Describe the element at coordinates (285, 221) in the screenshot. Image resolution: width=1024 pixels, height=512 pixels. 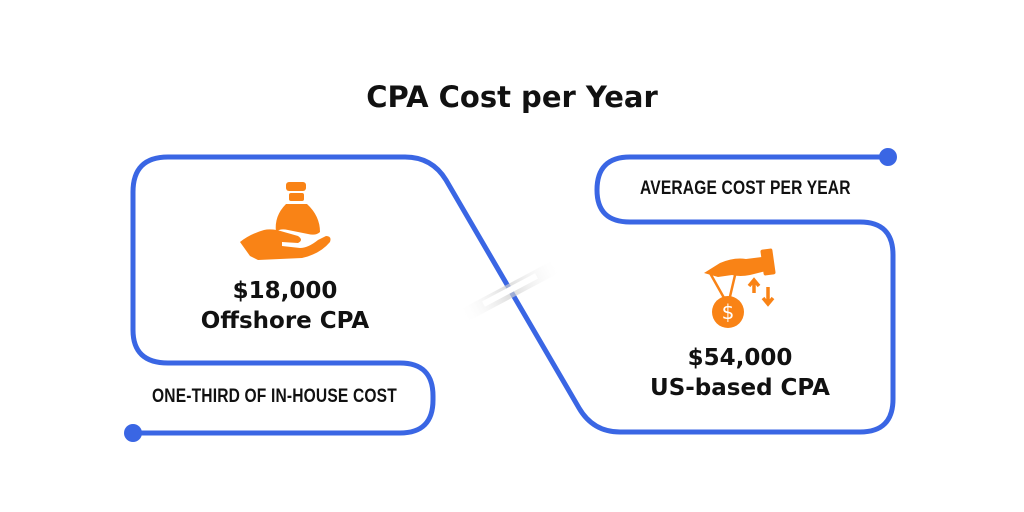
I see `money-bag-hand-icon` at that location.